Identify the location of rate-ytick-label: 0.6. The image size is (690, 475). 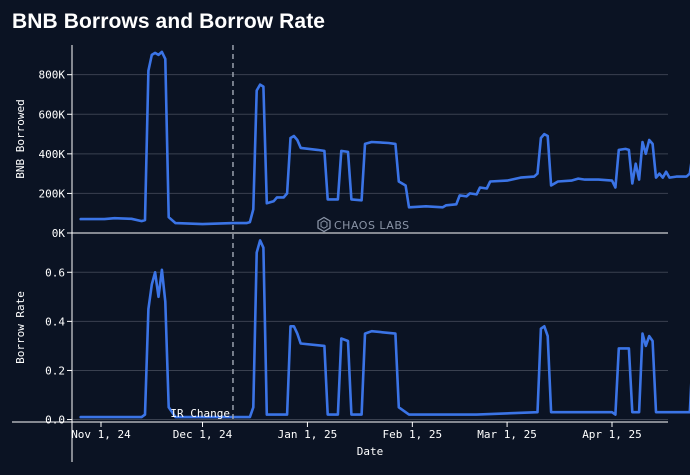
(55, 272).